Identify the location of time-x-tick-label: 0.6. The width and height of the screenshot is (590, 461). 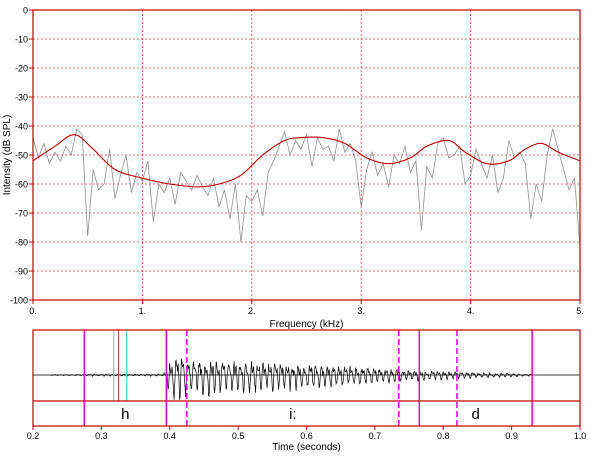
(306, 436).